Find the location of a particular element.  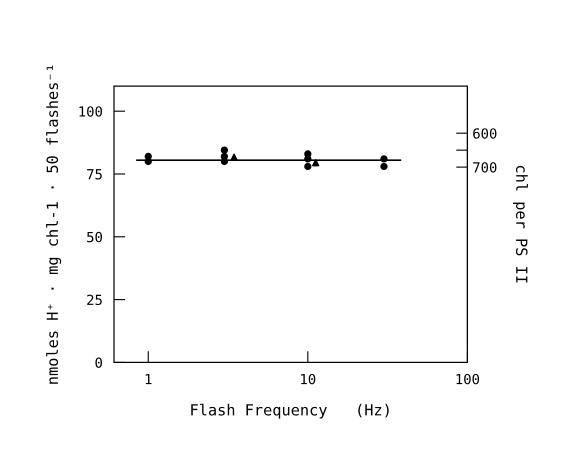

y-tick-label: 50 is located at coordinates (94, 237).